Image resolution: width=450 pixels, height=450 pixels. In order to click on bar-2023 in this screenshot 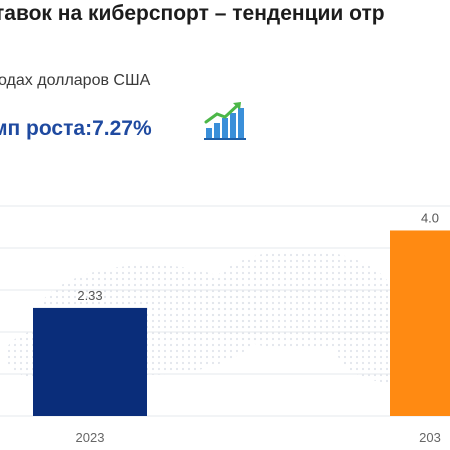, I will do `click(90, 361)`.